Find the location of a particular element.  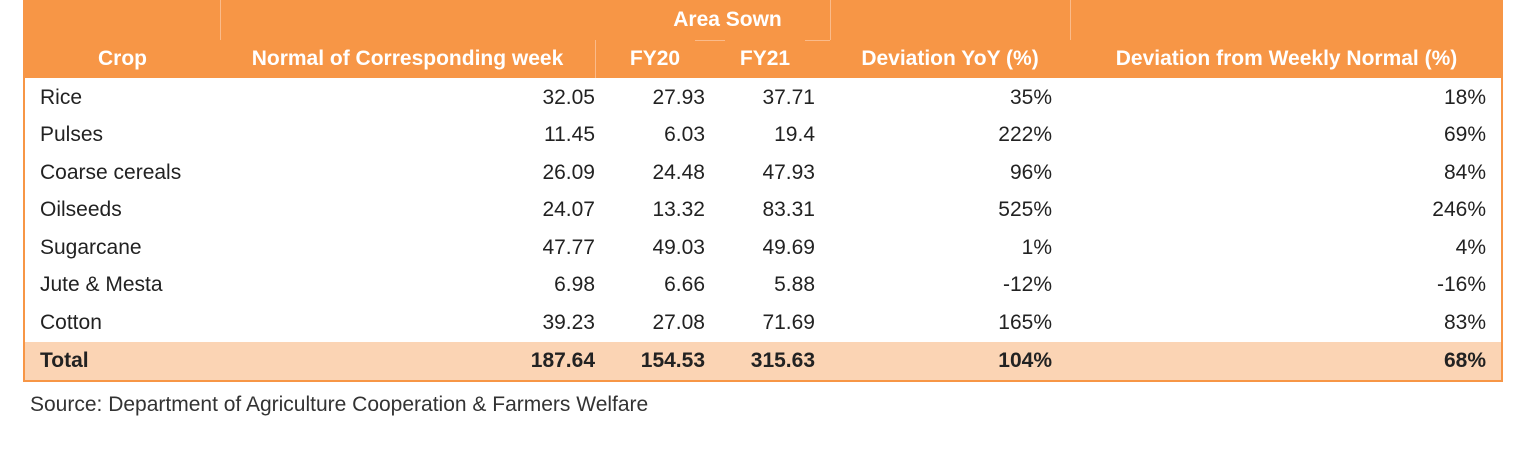

cell-deviation-normal: 83% is located at coordinates (1464, 322).